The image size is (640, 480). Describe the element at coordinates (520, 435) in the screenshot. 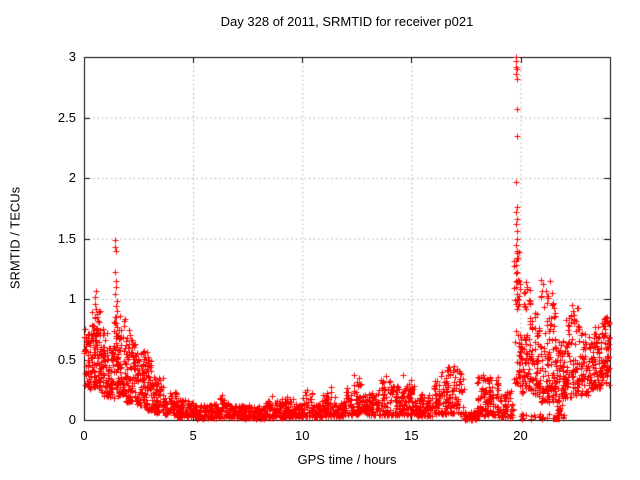

I see `x-tick-label-20: 20` at that location.